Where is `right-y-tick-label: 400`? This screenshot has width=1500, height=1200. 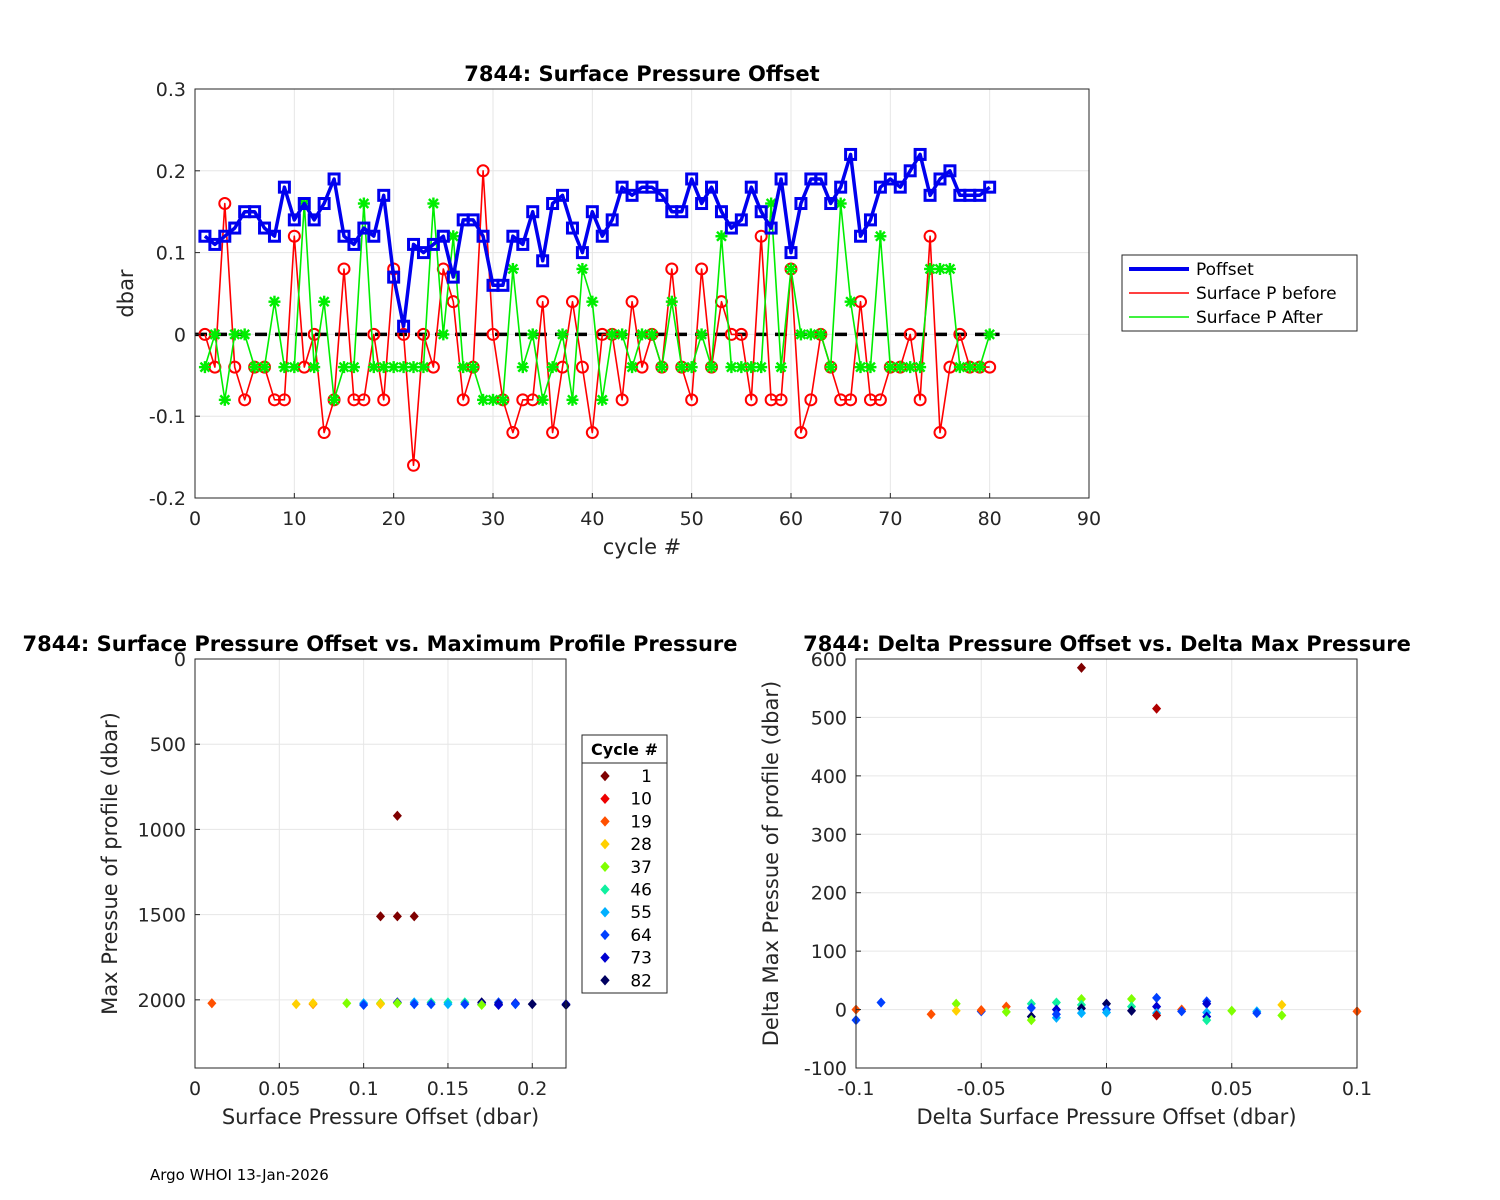
right-y-tick-label: 400 is located at coordinates (829, 777).